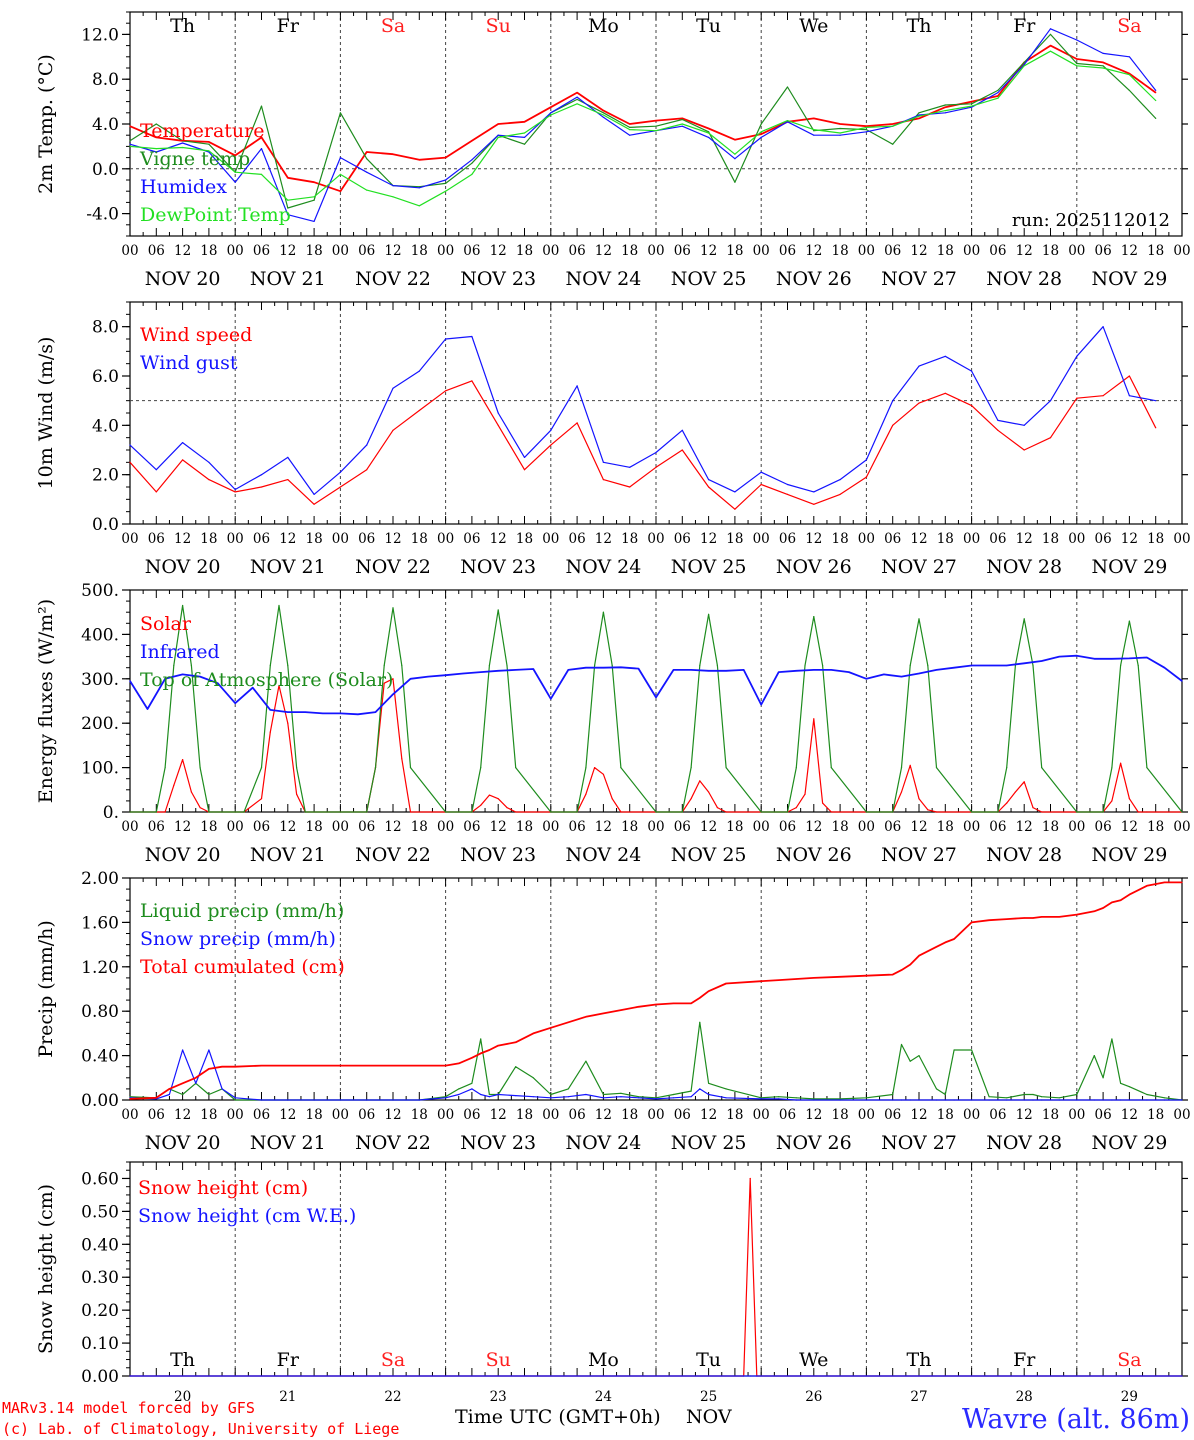 The width and height of the screenshot is (1194, 1440). What do you see at coordinates (1091, 220) in the screenshot?
I see `run-annotation: run: 2025112012` at bounding box center [1091, 220].